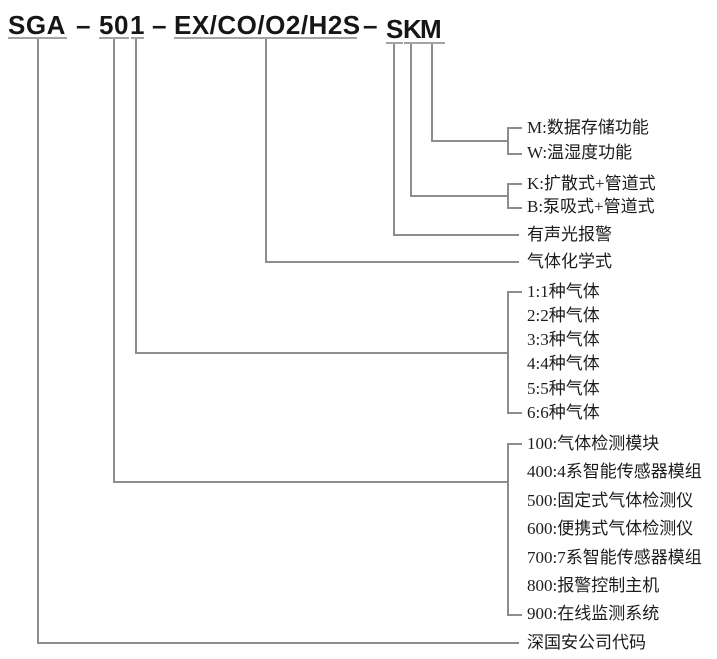 This screenshot has width=717, height=659. I want to click on underline-gas-count, so click(137, 38).